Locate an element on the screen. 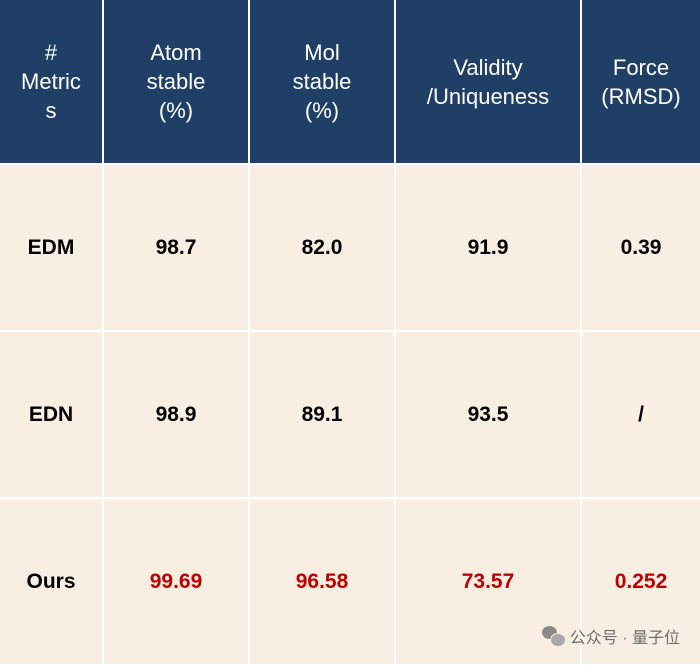 The image size is (700, 666). mol-stable-cell: 82.0 is located at coordinates (322, 248).